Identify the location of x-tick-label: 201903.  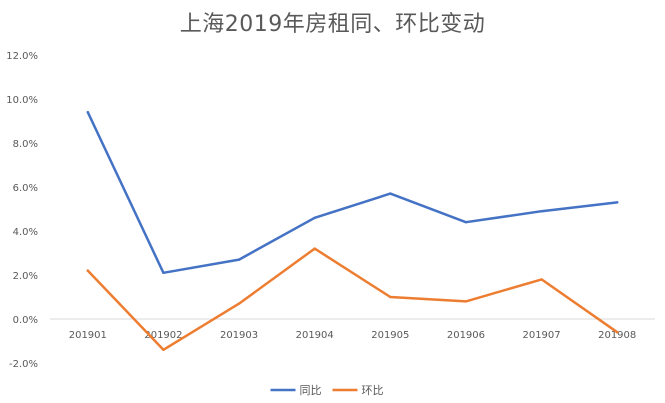
(239, 335).